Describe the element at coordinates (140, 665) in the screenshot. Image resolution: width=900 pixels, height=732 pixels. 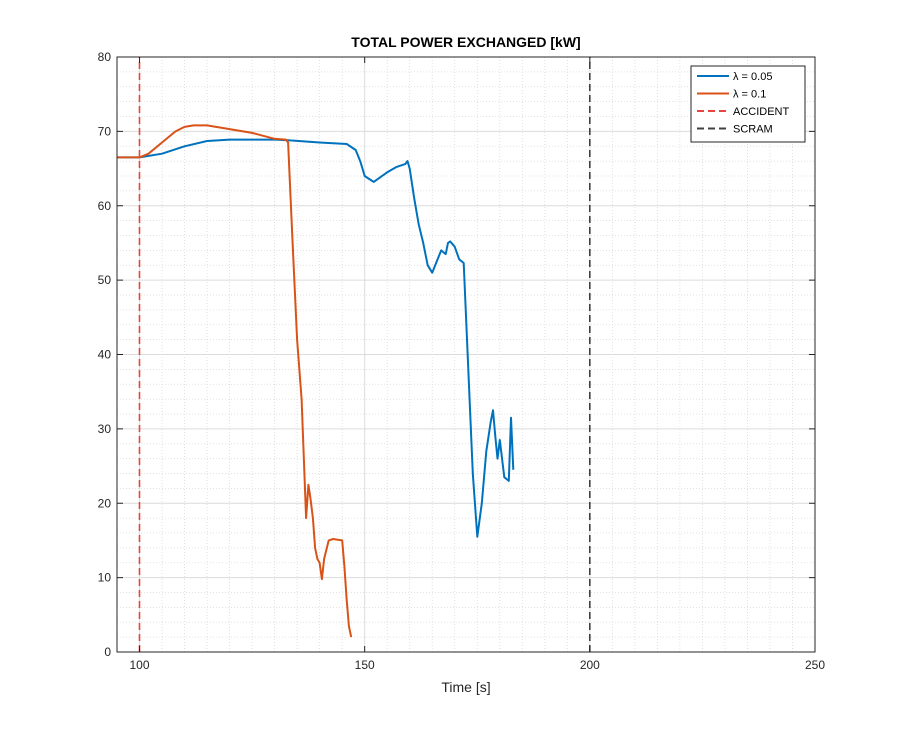
I see `x-tick-label: 100` at that location.